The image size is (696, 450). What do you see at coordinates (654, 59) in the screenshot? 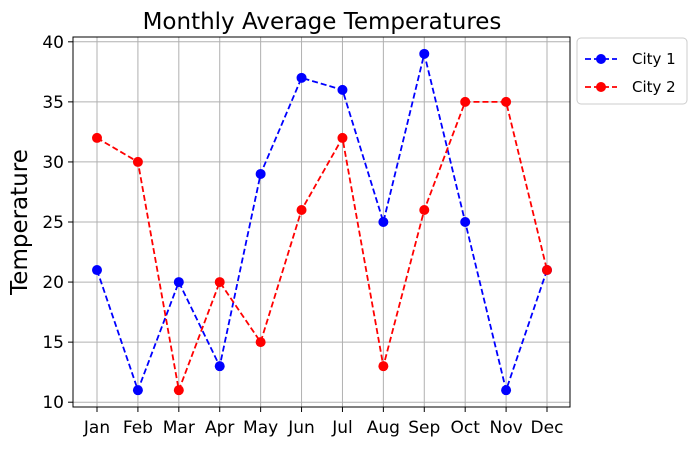
I see `legend-label: City 1` at bounding box center [654, 59].